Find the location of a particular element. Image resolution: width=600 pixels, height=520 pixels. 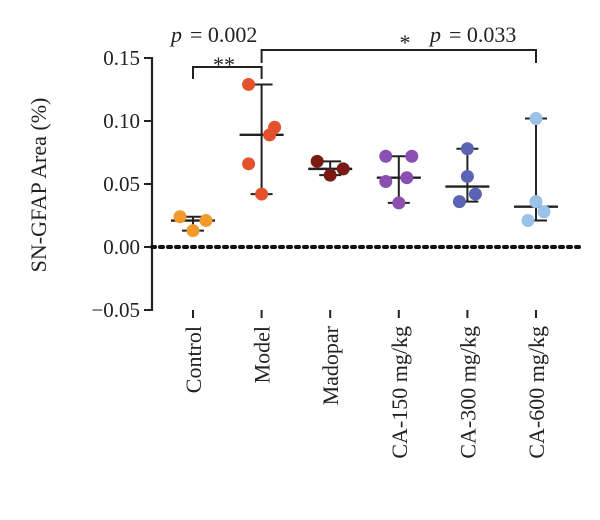

x-tick-label: CA-600 mg/kg is located at coordinates (536, 392).